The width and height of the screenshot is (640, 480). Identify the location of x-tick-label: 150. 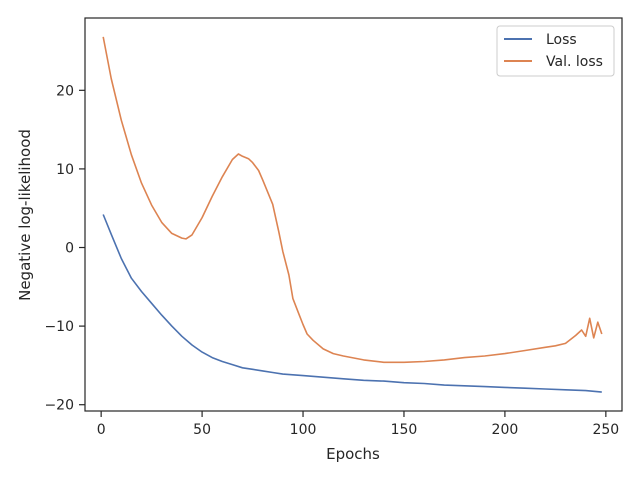
(404, 430).